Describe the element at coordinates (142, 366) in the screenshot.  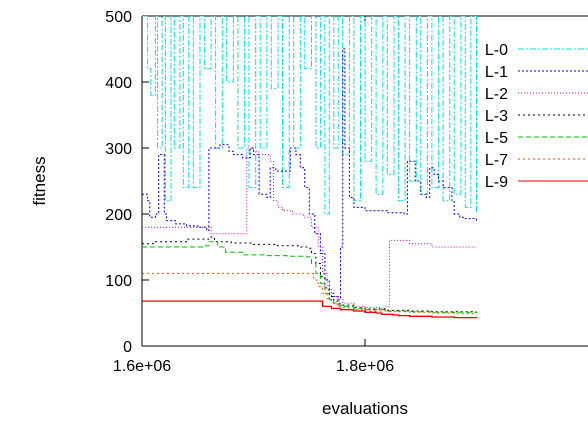
I see `x-tick-label: 1.6e+06` at that location.